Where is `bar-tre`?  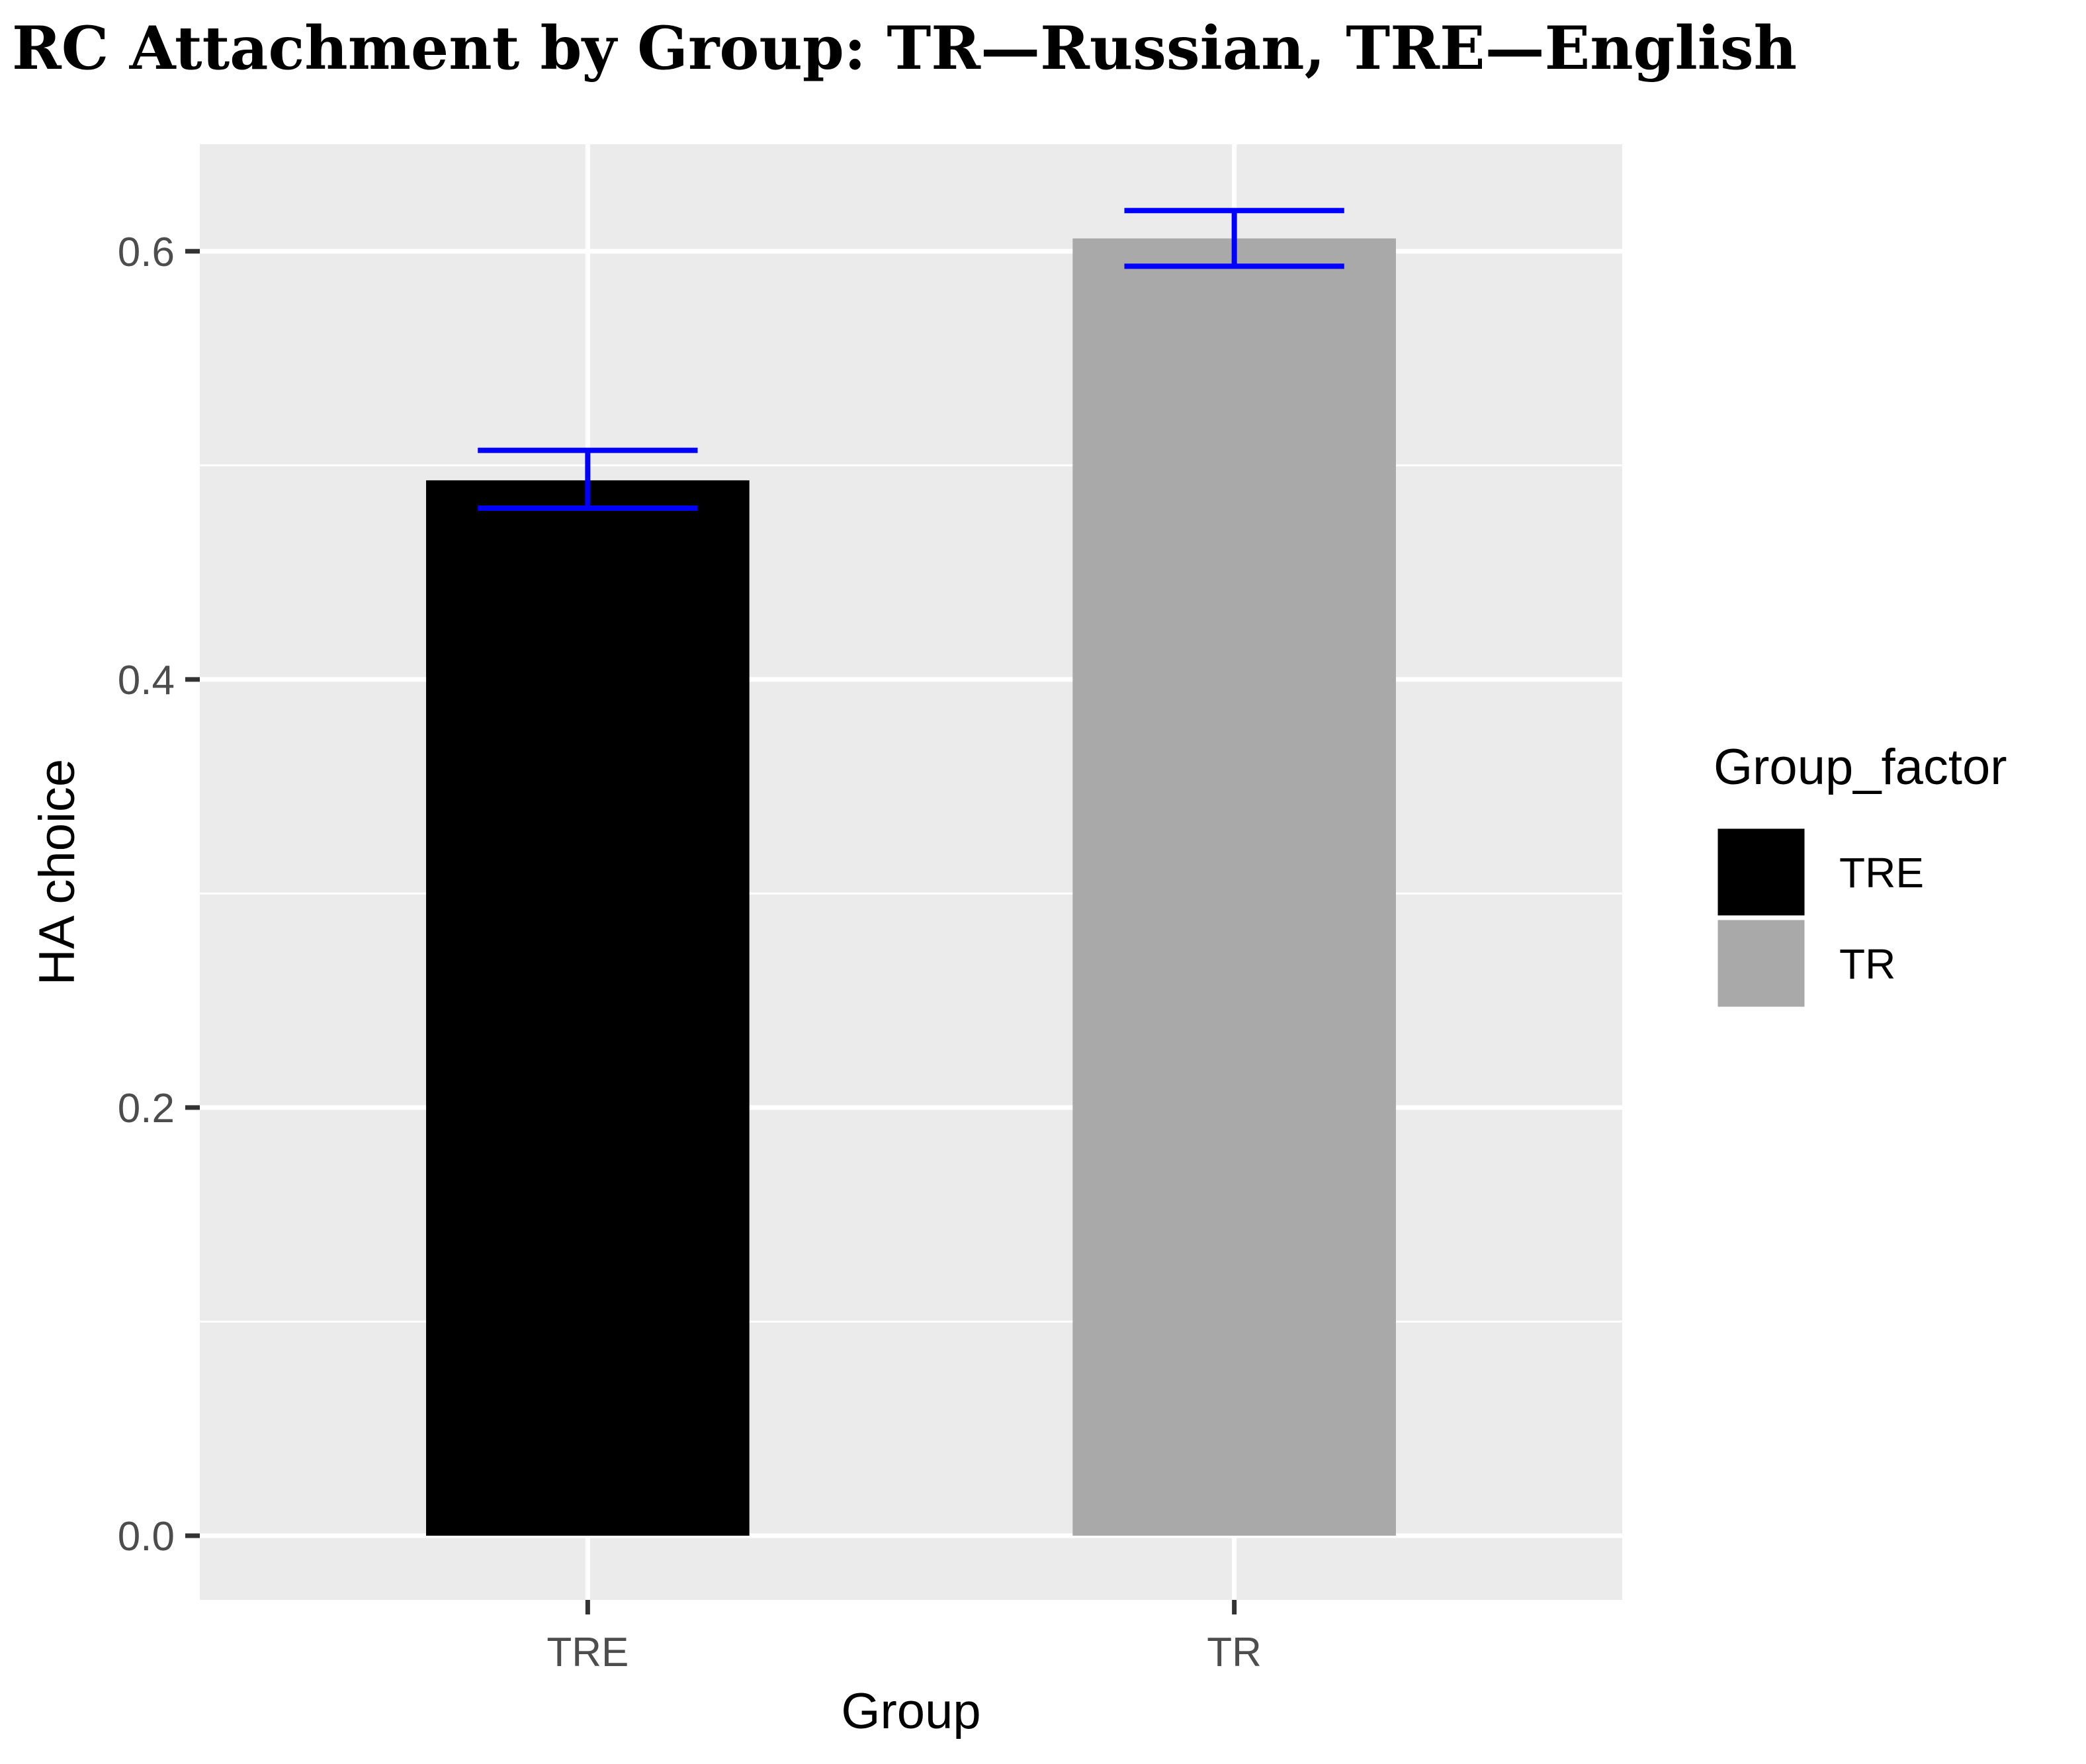
bar-tre is located at coordinates (588, 1008).